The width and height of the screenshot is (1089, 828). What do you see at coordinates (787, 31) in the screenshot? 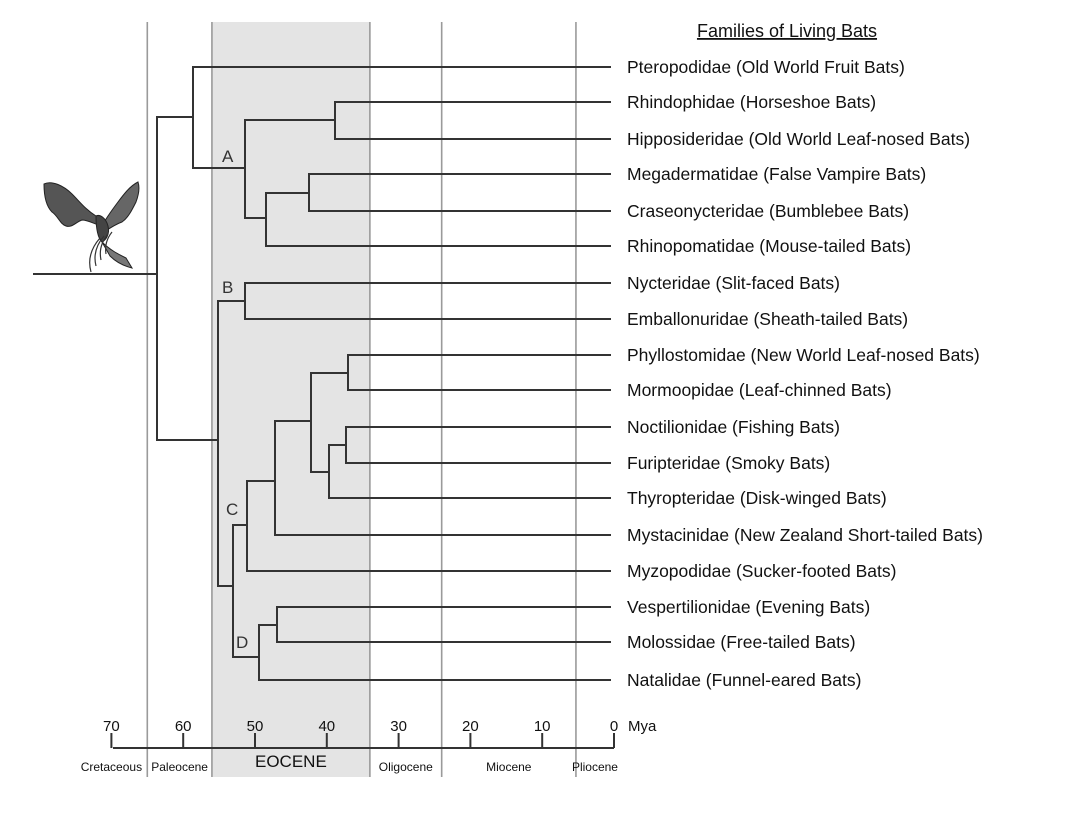
I see `diagram-title: Families of Living Bats` at bounding box center [787, 31].